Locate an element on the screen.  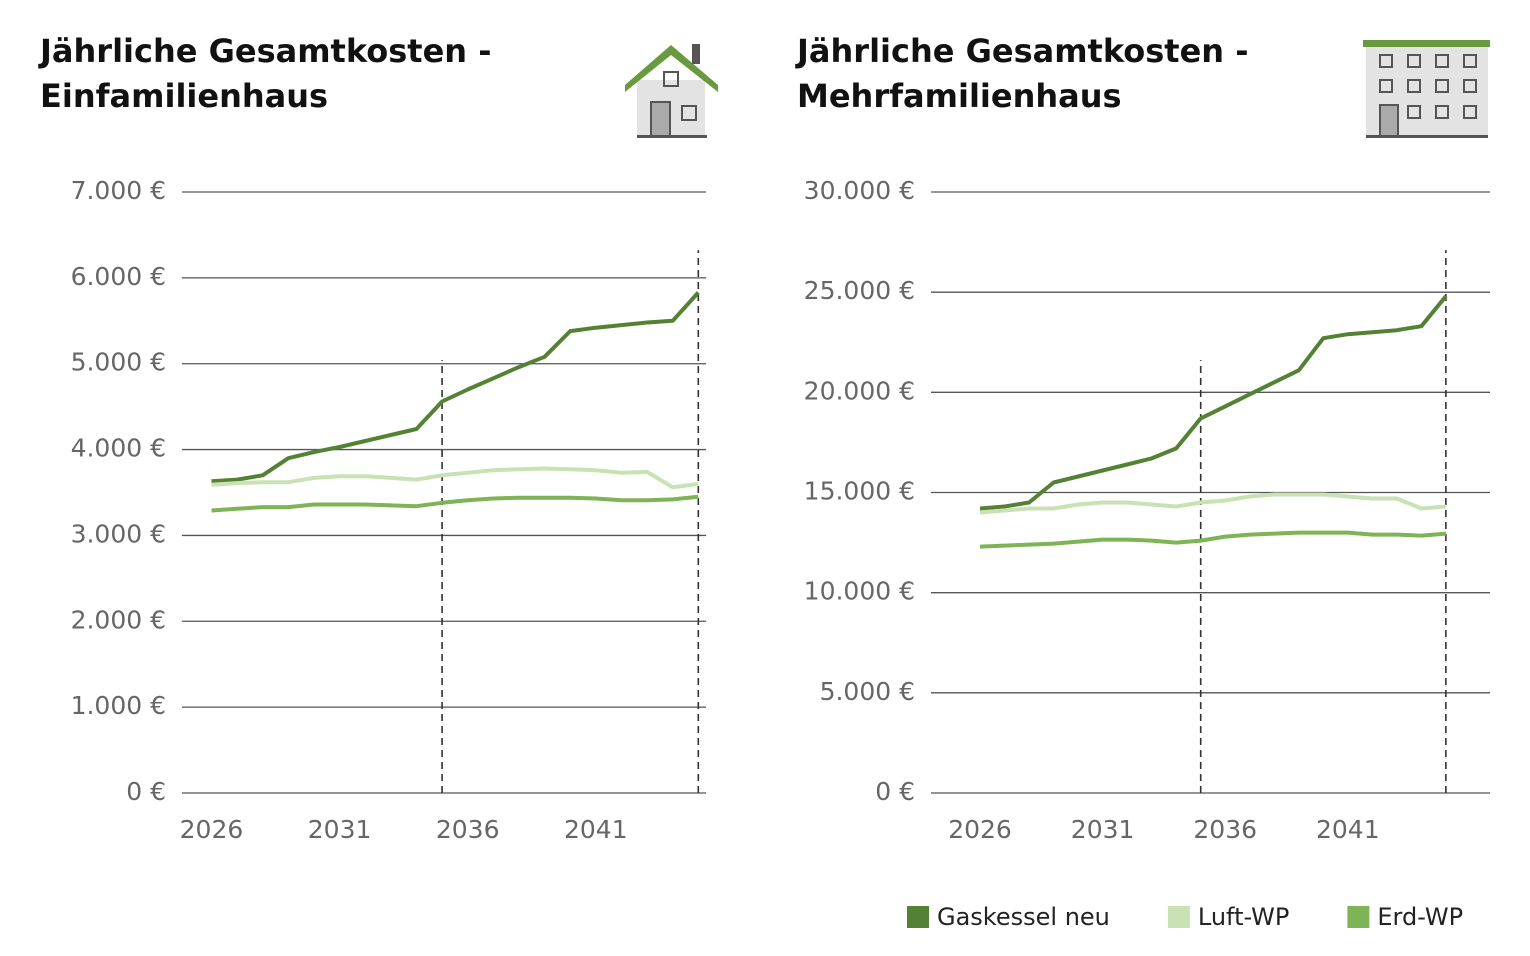
y-tick-label: 7.000 € is located at coordinates (118, 190).